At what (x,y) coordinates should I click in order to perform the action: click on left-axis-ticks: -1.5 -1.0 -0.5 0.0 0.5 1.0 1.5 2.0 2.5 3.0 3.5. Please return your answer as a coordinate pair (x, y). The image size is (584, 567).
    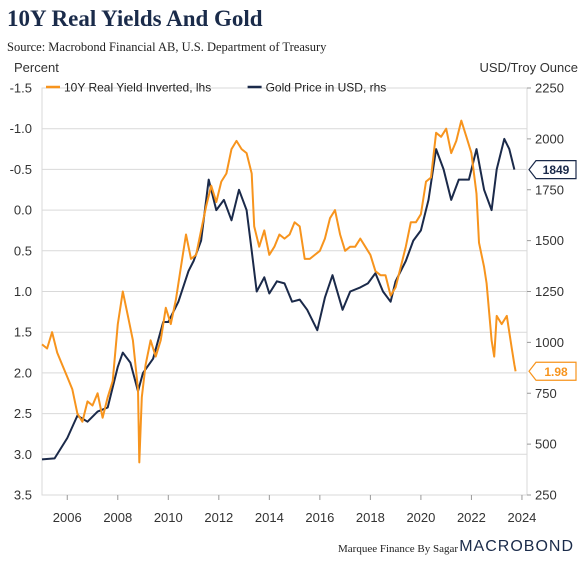
    Looking at the image, I should click on (21, 292).